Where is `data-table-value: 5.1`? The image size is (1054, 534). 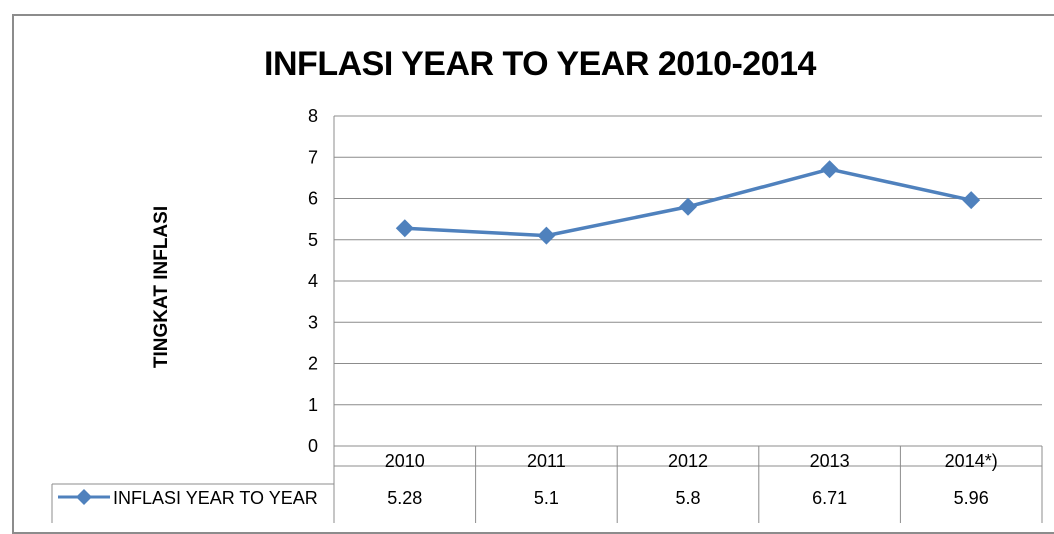 data-table-value: 5.1 is located at coordinates (546, 498).